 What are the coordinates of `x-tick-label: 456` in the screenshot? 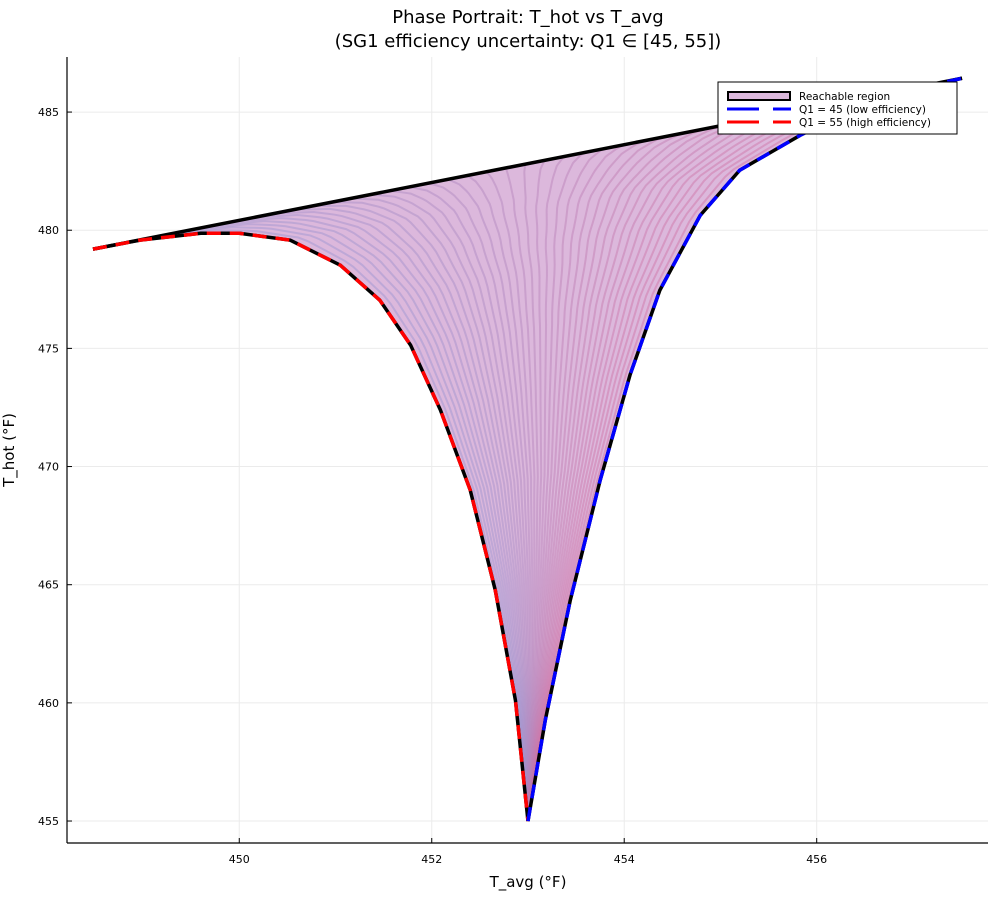 It's located at (816, 859).